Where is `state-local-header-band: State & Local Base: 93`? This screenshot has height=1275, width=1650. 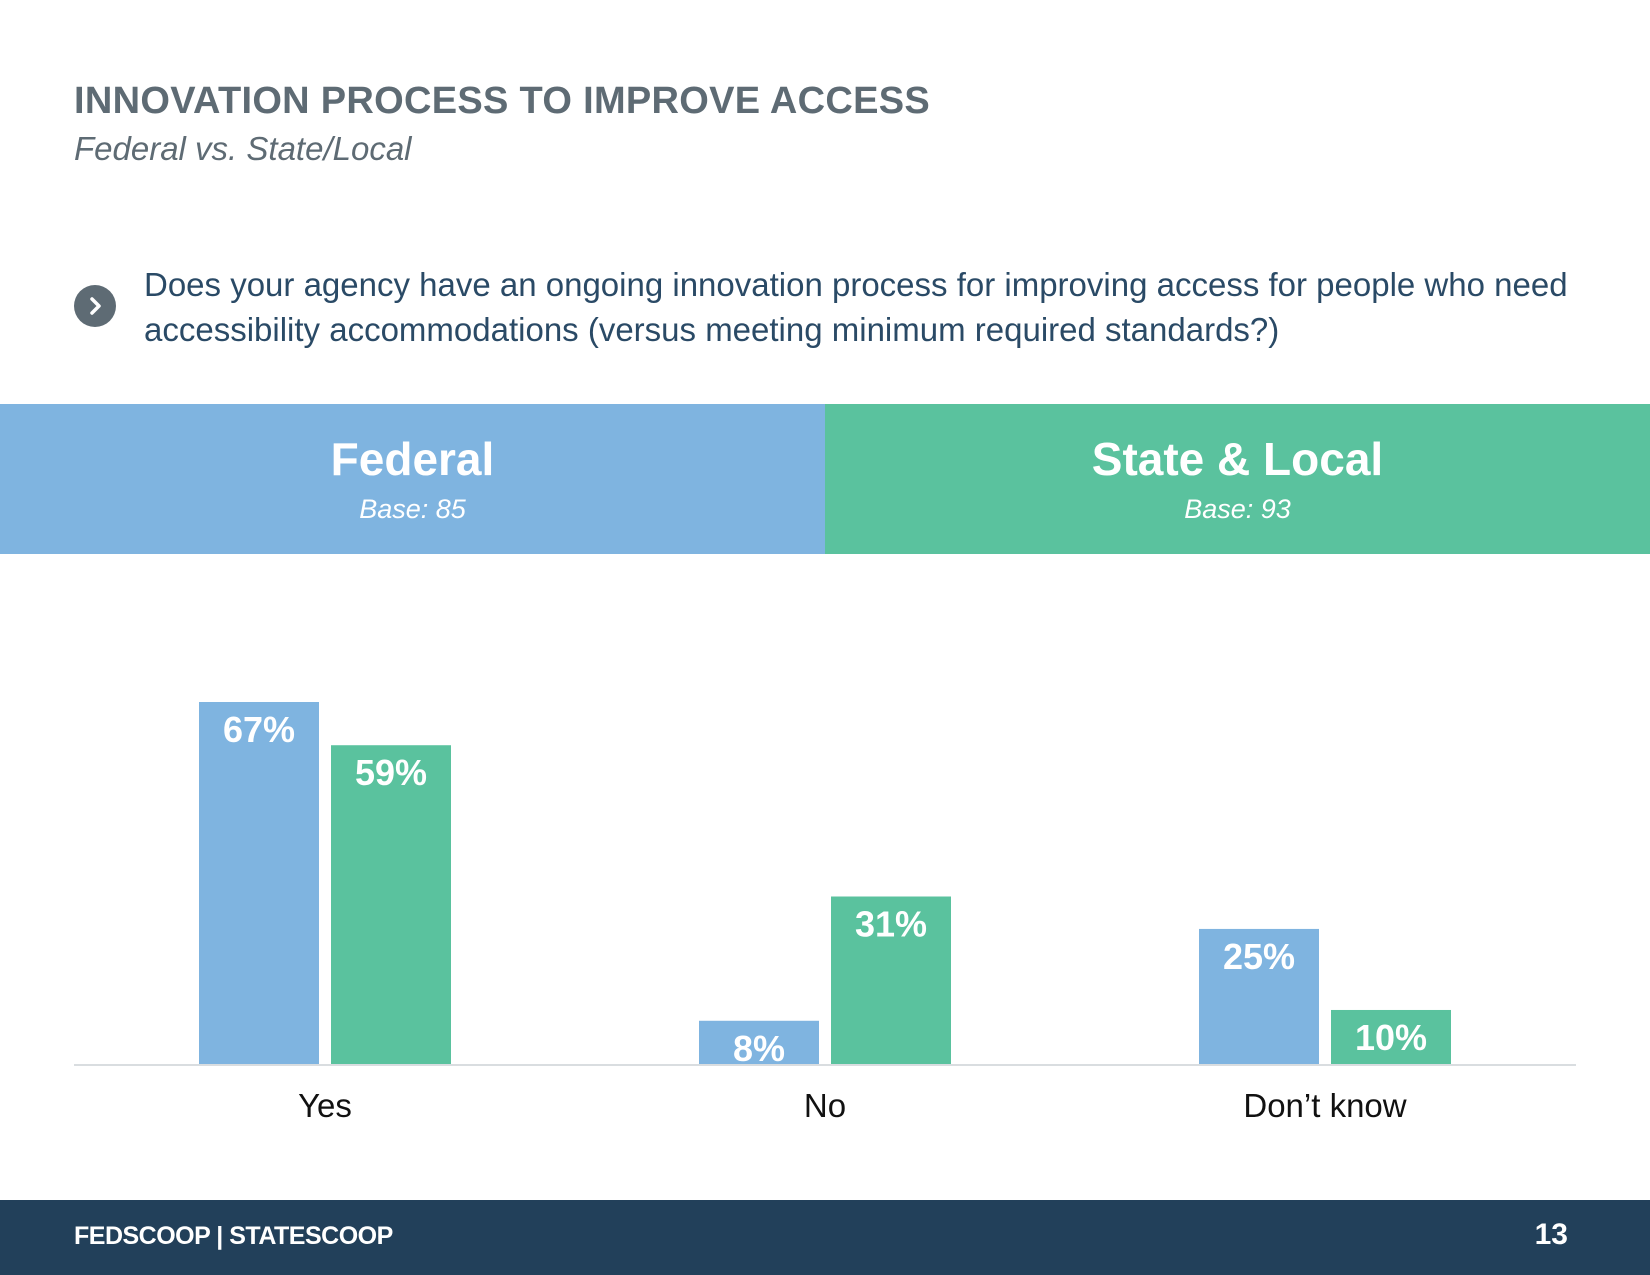
state-local-header-band: State & Local Base: 93 is located at coordinates (1237, 479).